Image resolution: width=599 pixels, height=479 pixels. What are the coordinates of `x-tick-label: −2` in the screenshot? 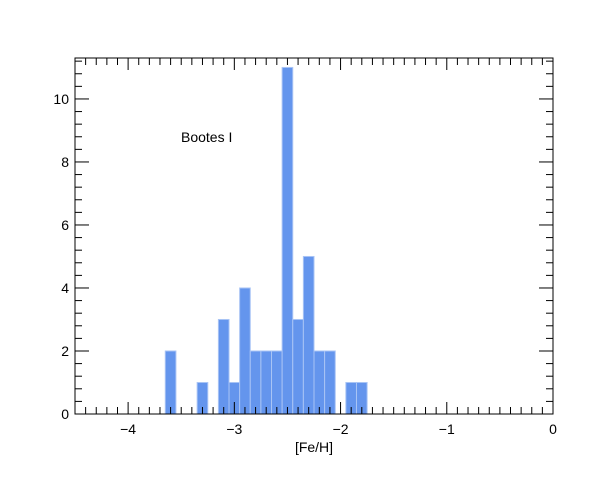 It's located at (341, 429).